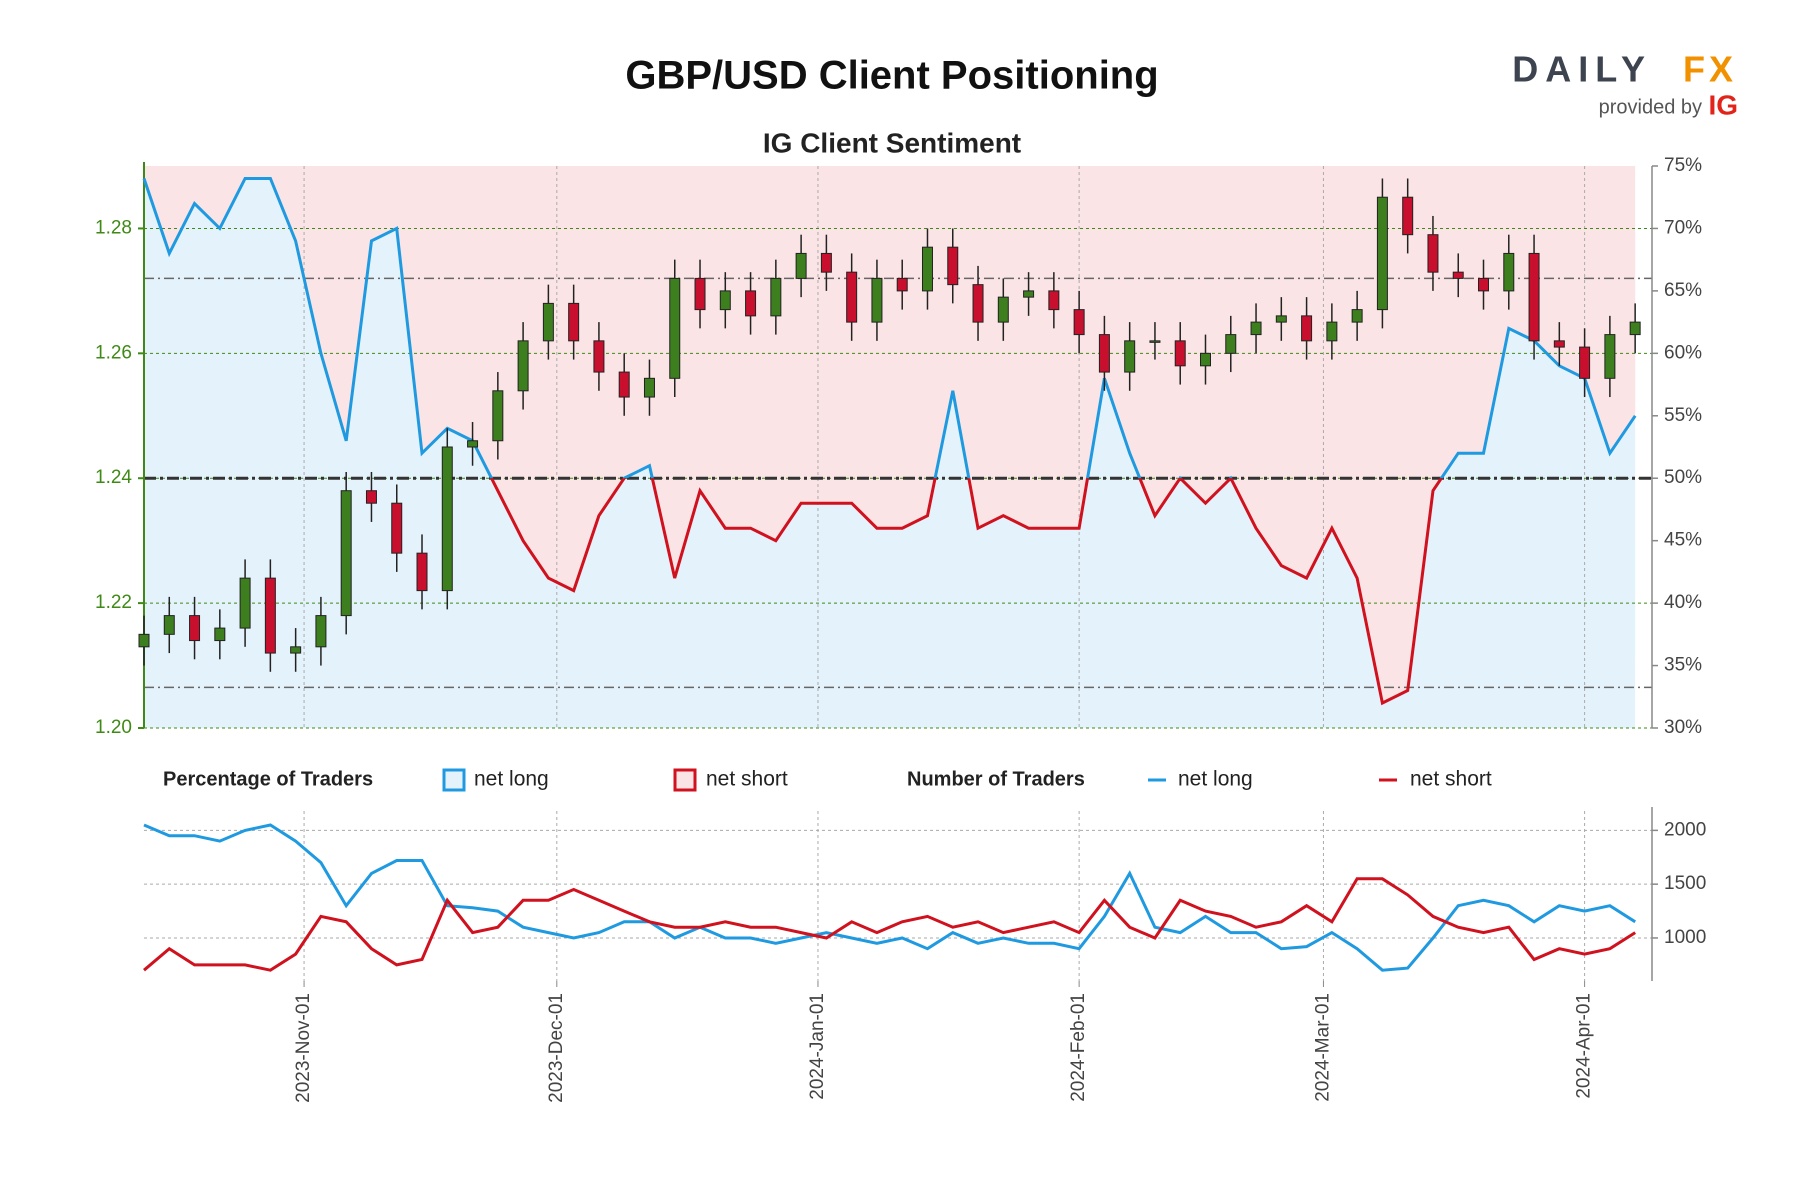  What do you see at coordinates (1683, 602) in the screenshot?
I see `y2-tick-label: 40%` at bounding box center [1683, 602].